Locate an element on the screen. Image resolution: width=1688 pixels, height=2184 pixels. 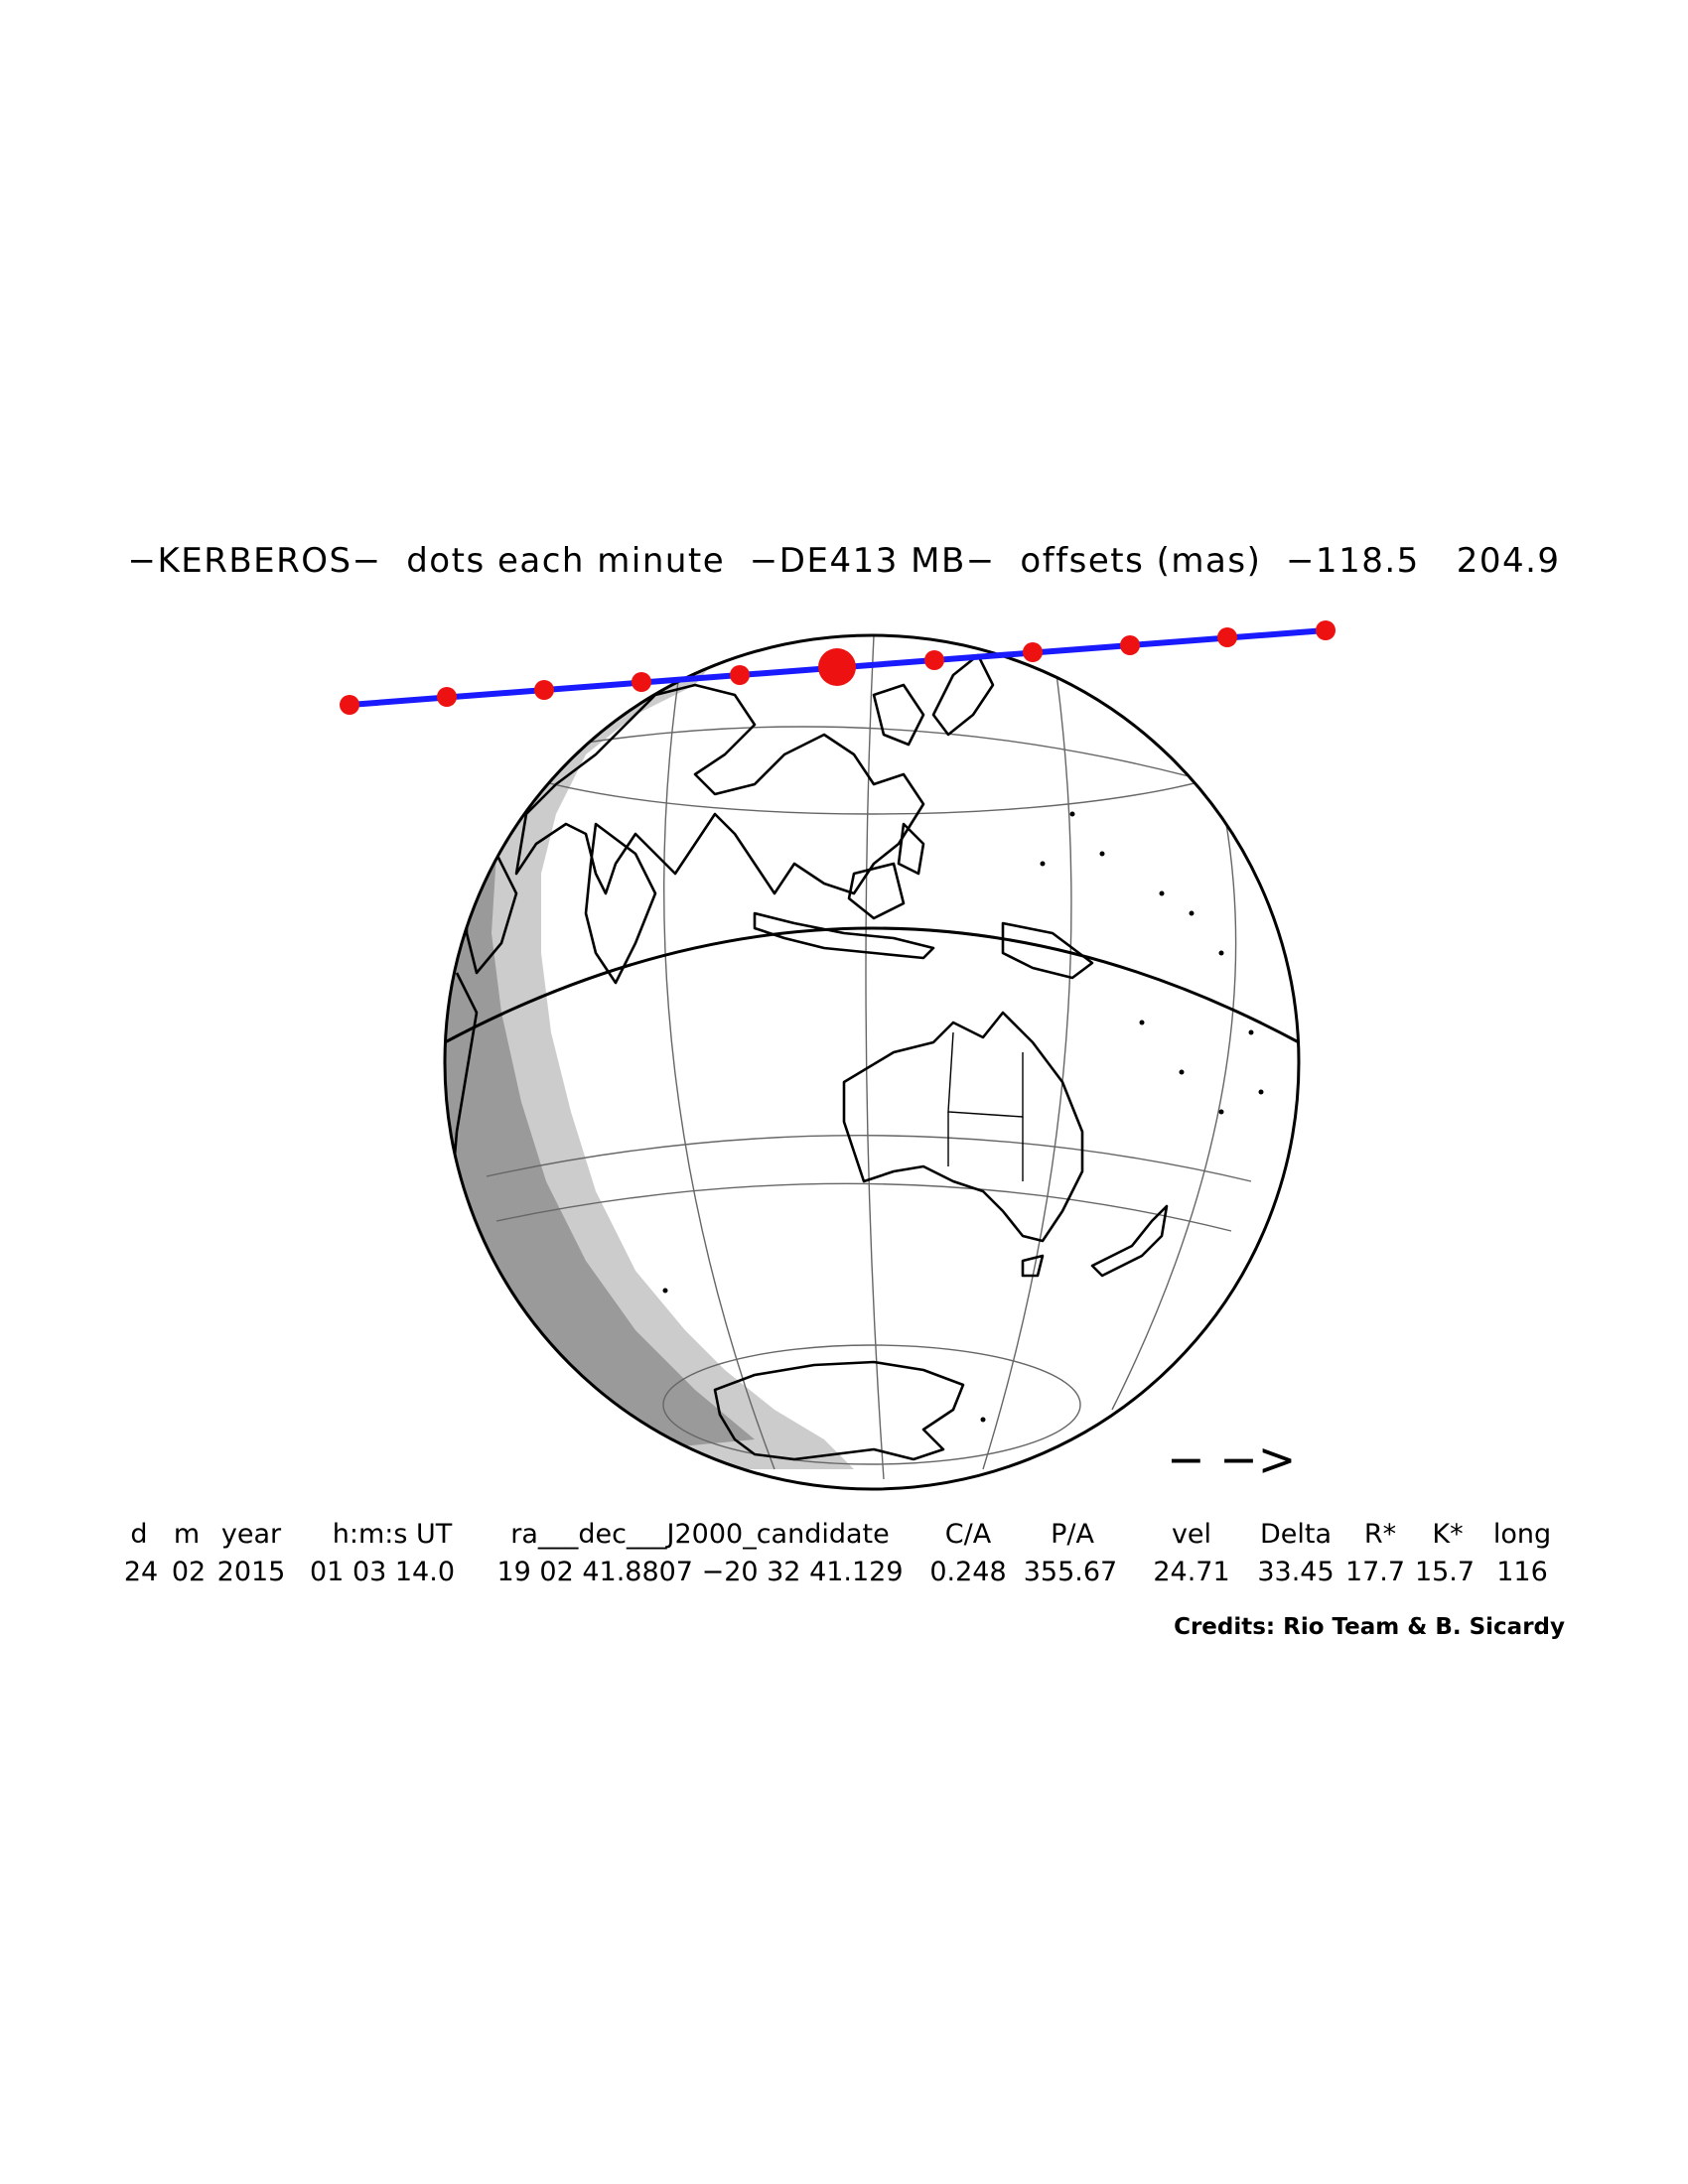
credits: Credits: Rio Team & B. Sicardy is located at coordinates (1369, 1627).